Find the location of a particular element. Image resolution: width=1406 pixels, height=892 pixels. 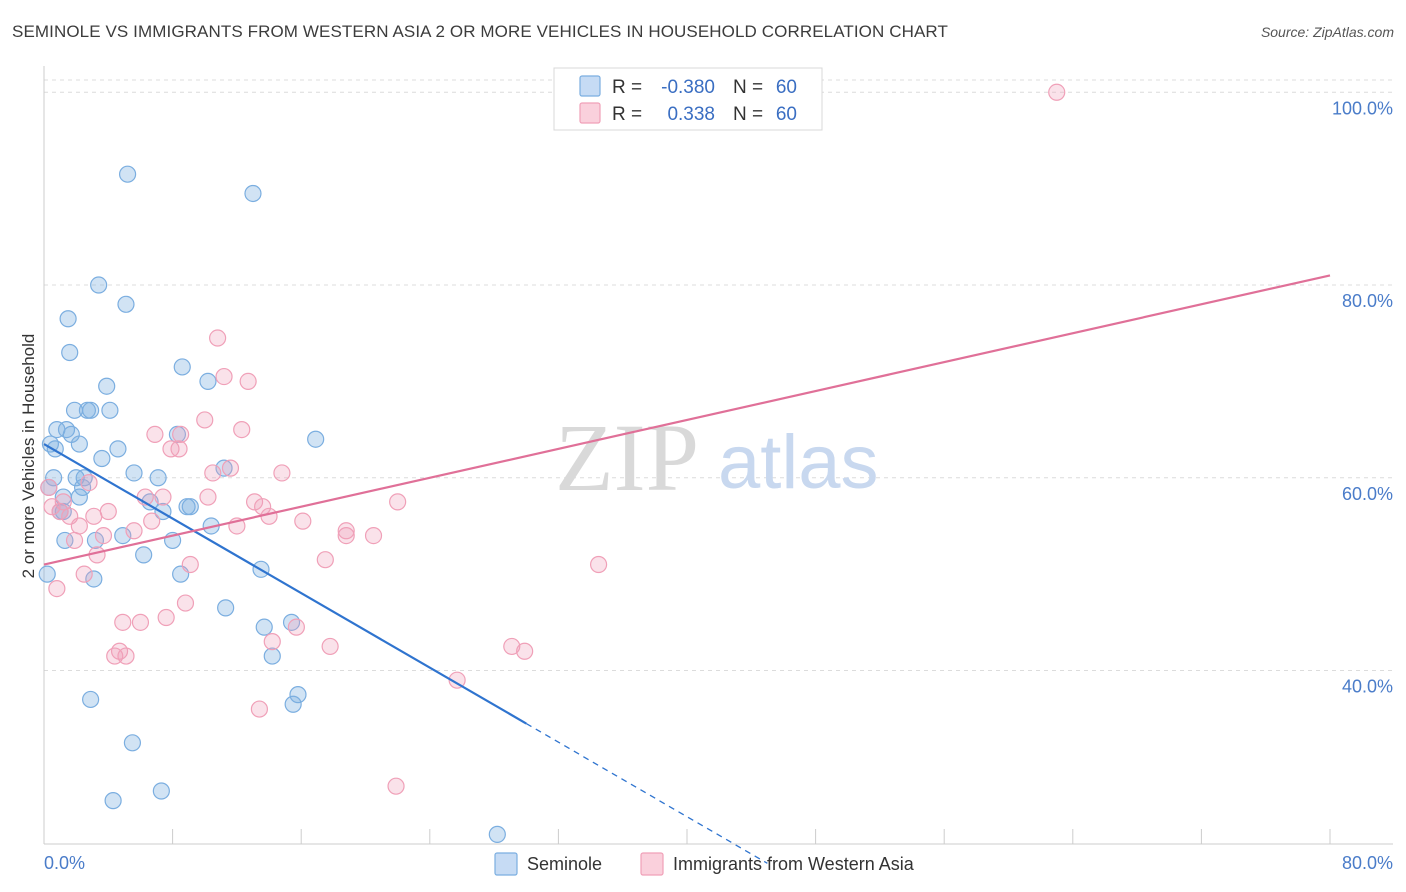

watermark: ZIP atlas is located at coordinates (717, 457).